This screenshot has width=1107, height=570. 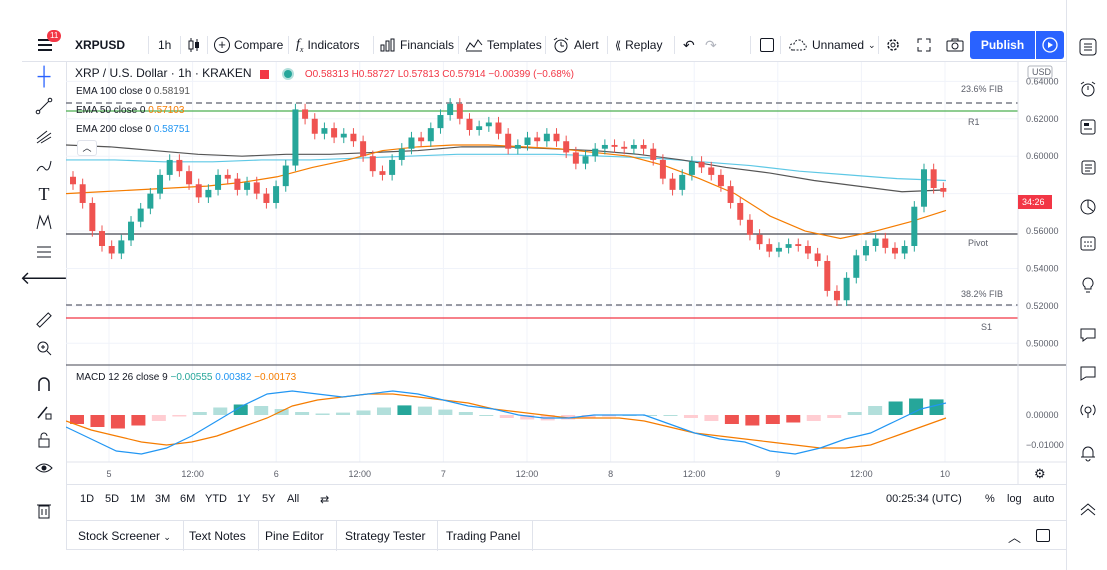 What do you see at coordinates (1087, 47) in the screenshot?
I see `watchlist-button` at bounding box center [1087, 47].